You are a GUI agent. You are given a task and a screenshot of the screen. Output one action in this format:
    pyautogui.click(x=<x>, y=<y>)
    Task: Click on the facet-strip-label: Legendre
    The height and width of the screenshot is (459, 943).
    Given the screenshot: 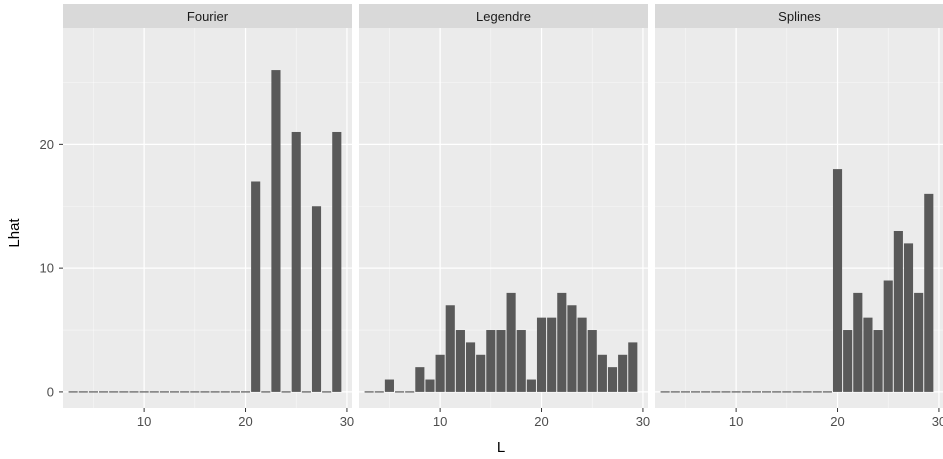 What is the action you would take?
    pyautogui.click(x=503, y=16)
    